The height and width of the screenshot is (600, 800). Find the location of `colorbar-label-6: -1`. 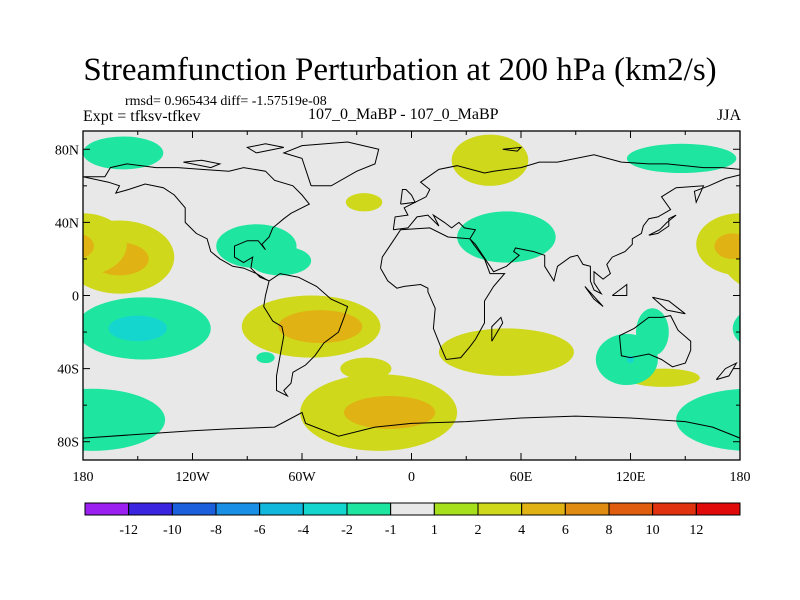

colorbar-label-6: -1 is located at coordinates (391, 530).